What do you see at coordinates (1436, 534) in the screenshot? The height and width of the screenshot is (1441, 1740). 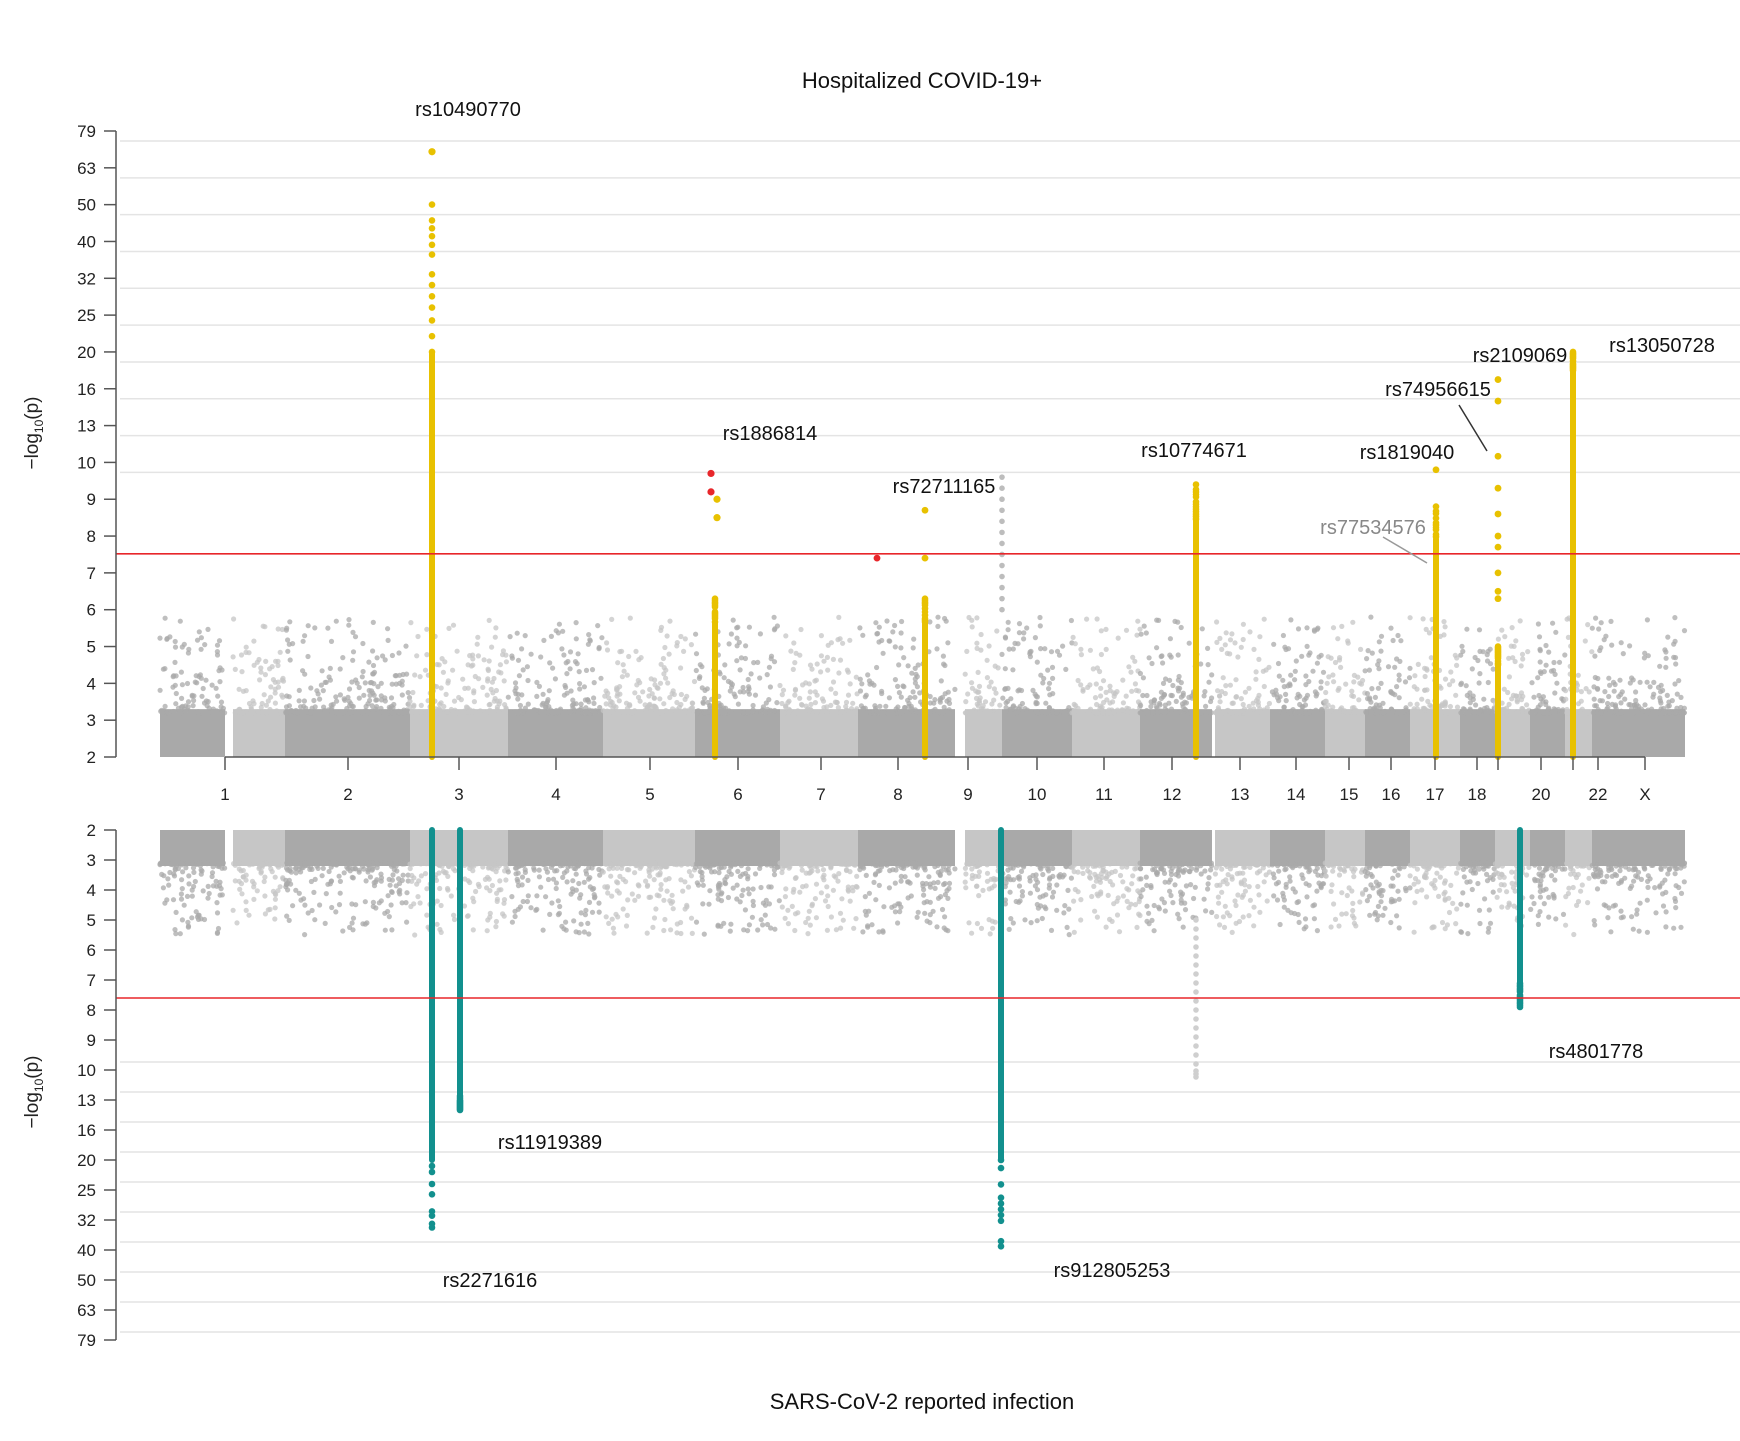 I see `hit-point` at bounding box center [1436, 534].